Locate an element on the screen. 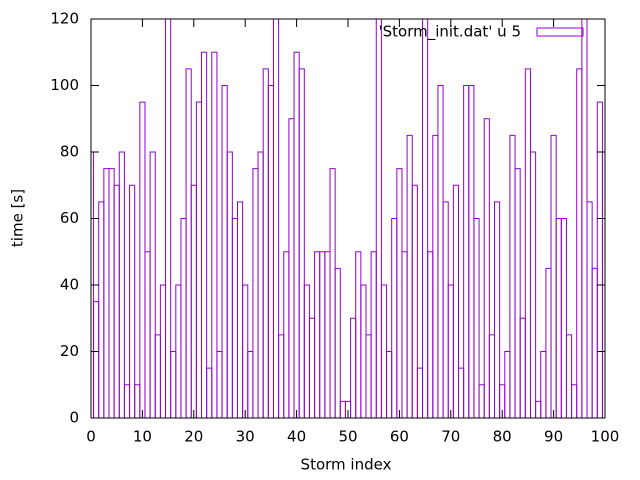 This screenshot has height=480, width=640. y-axis-label: time [s] is located at coordinates (18, 218).